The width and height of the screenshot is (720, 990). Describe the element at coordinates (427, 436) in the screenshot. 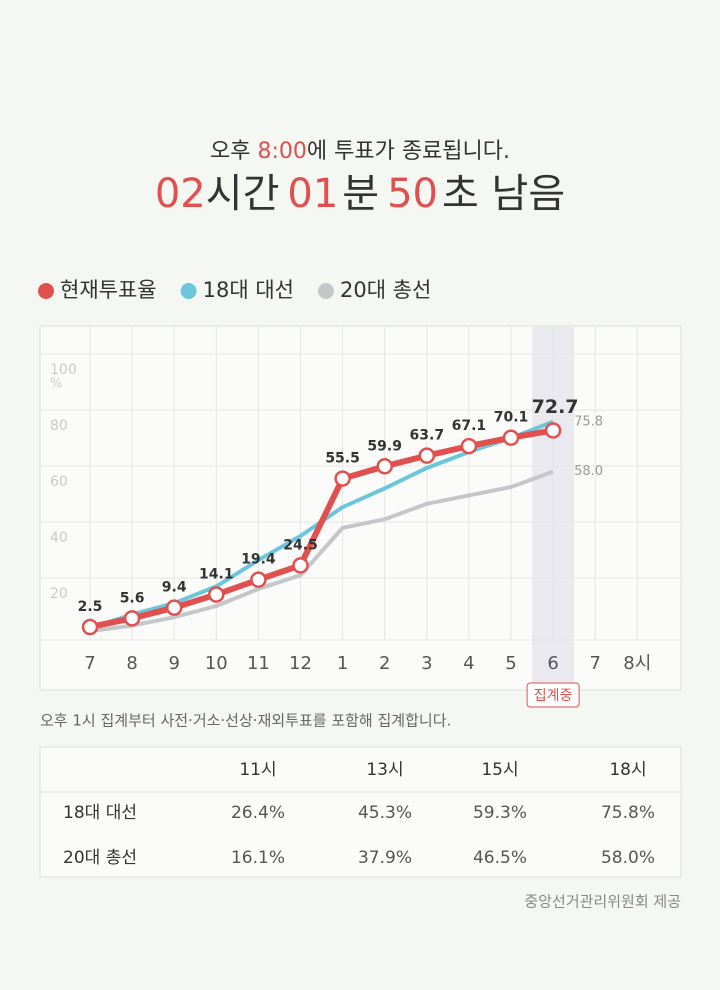

I see `data-label: 63.7` at that location.